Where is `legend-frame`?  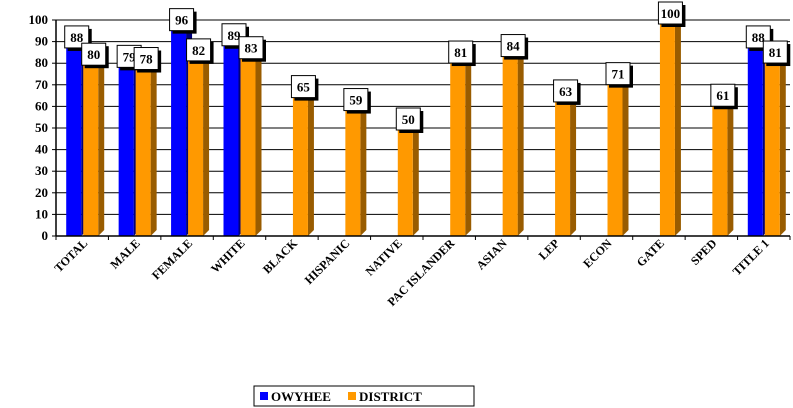 legend-frame is located at coordinates (364, 396).